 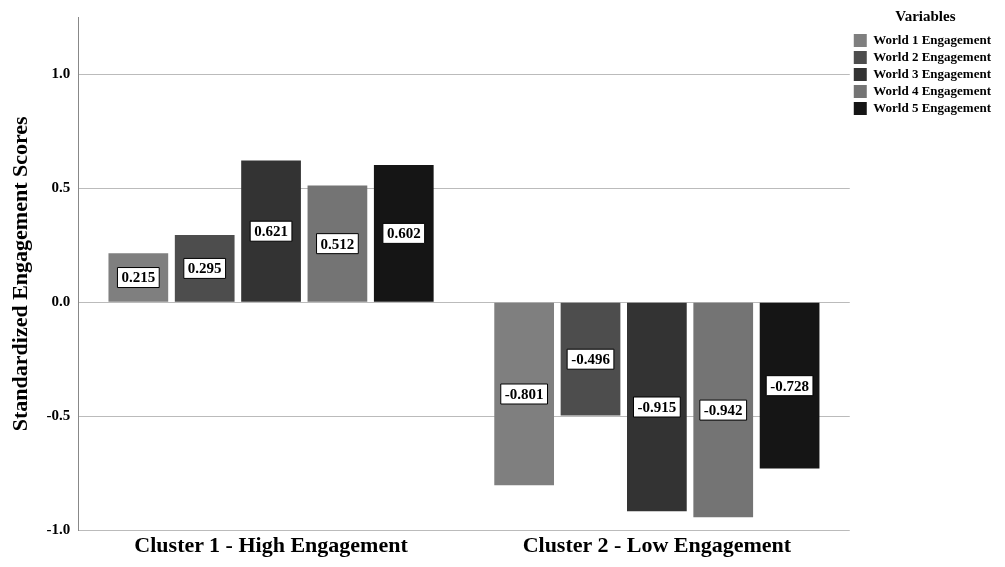 I want to click on data-label: -0.801, so click(x=524, y=393).